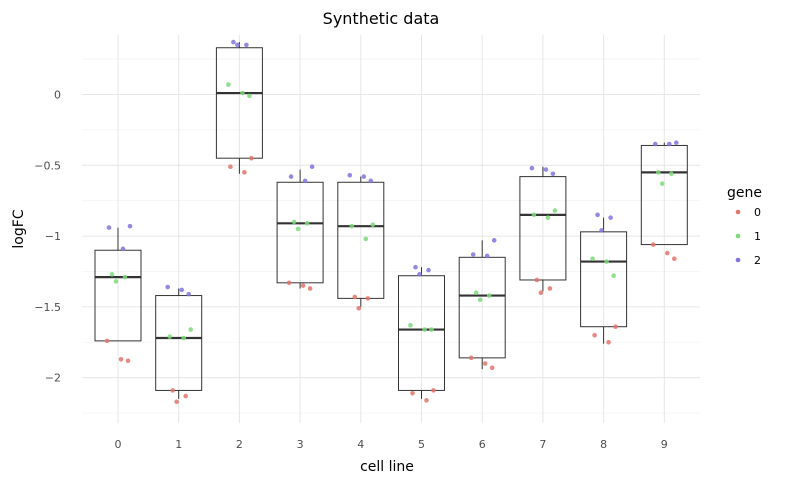 The width and height of the screenshot is (792, 485). I want to click on x-tick-label: 2, so click(239, 444).